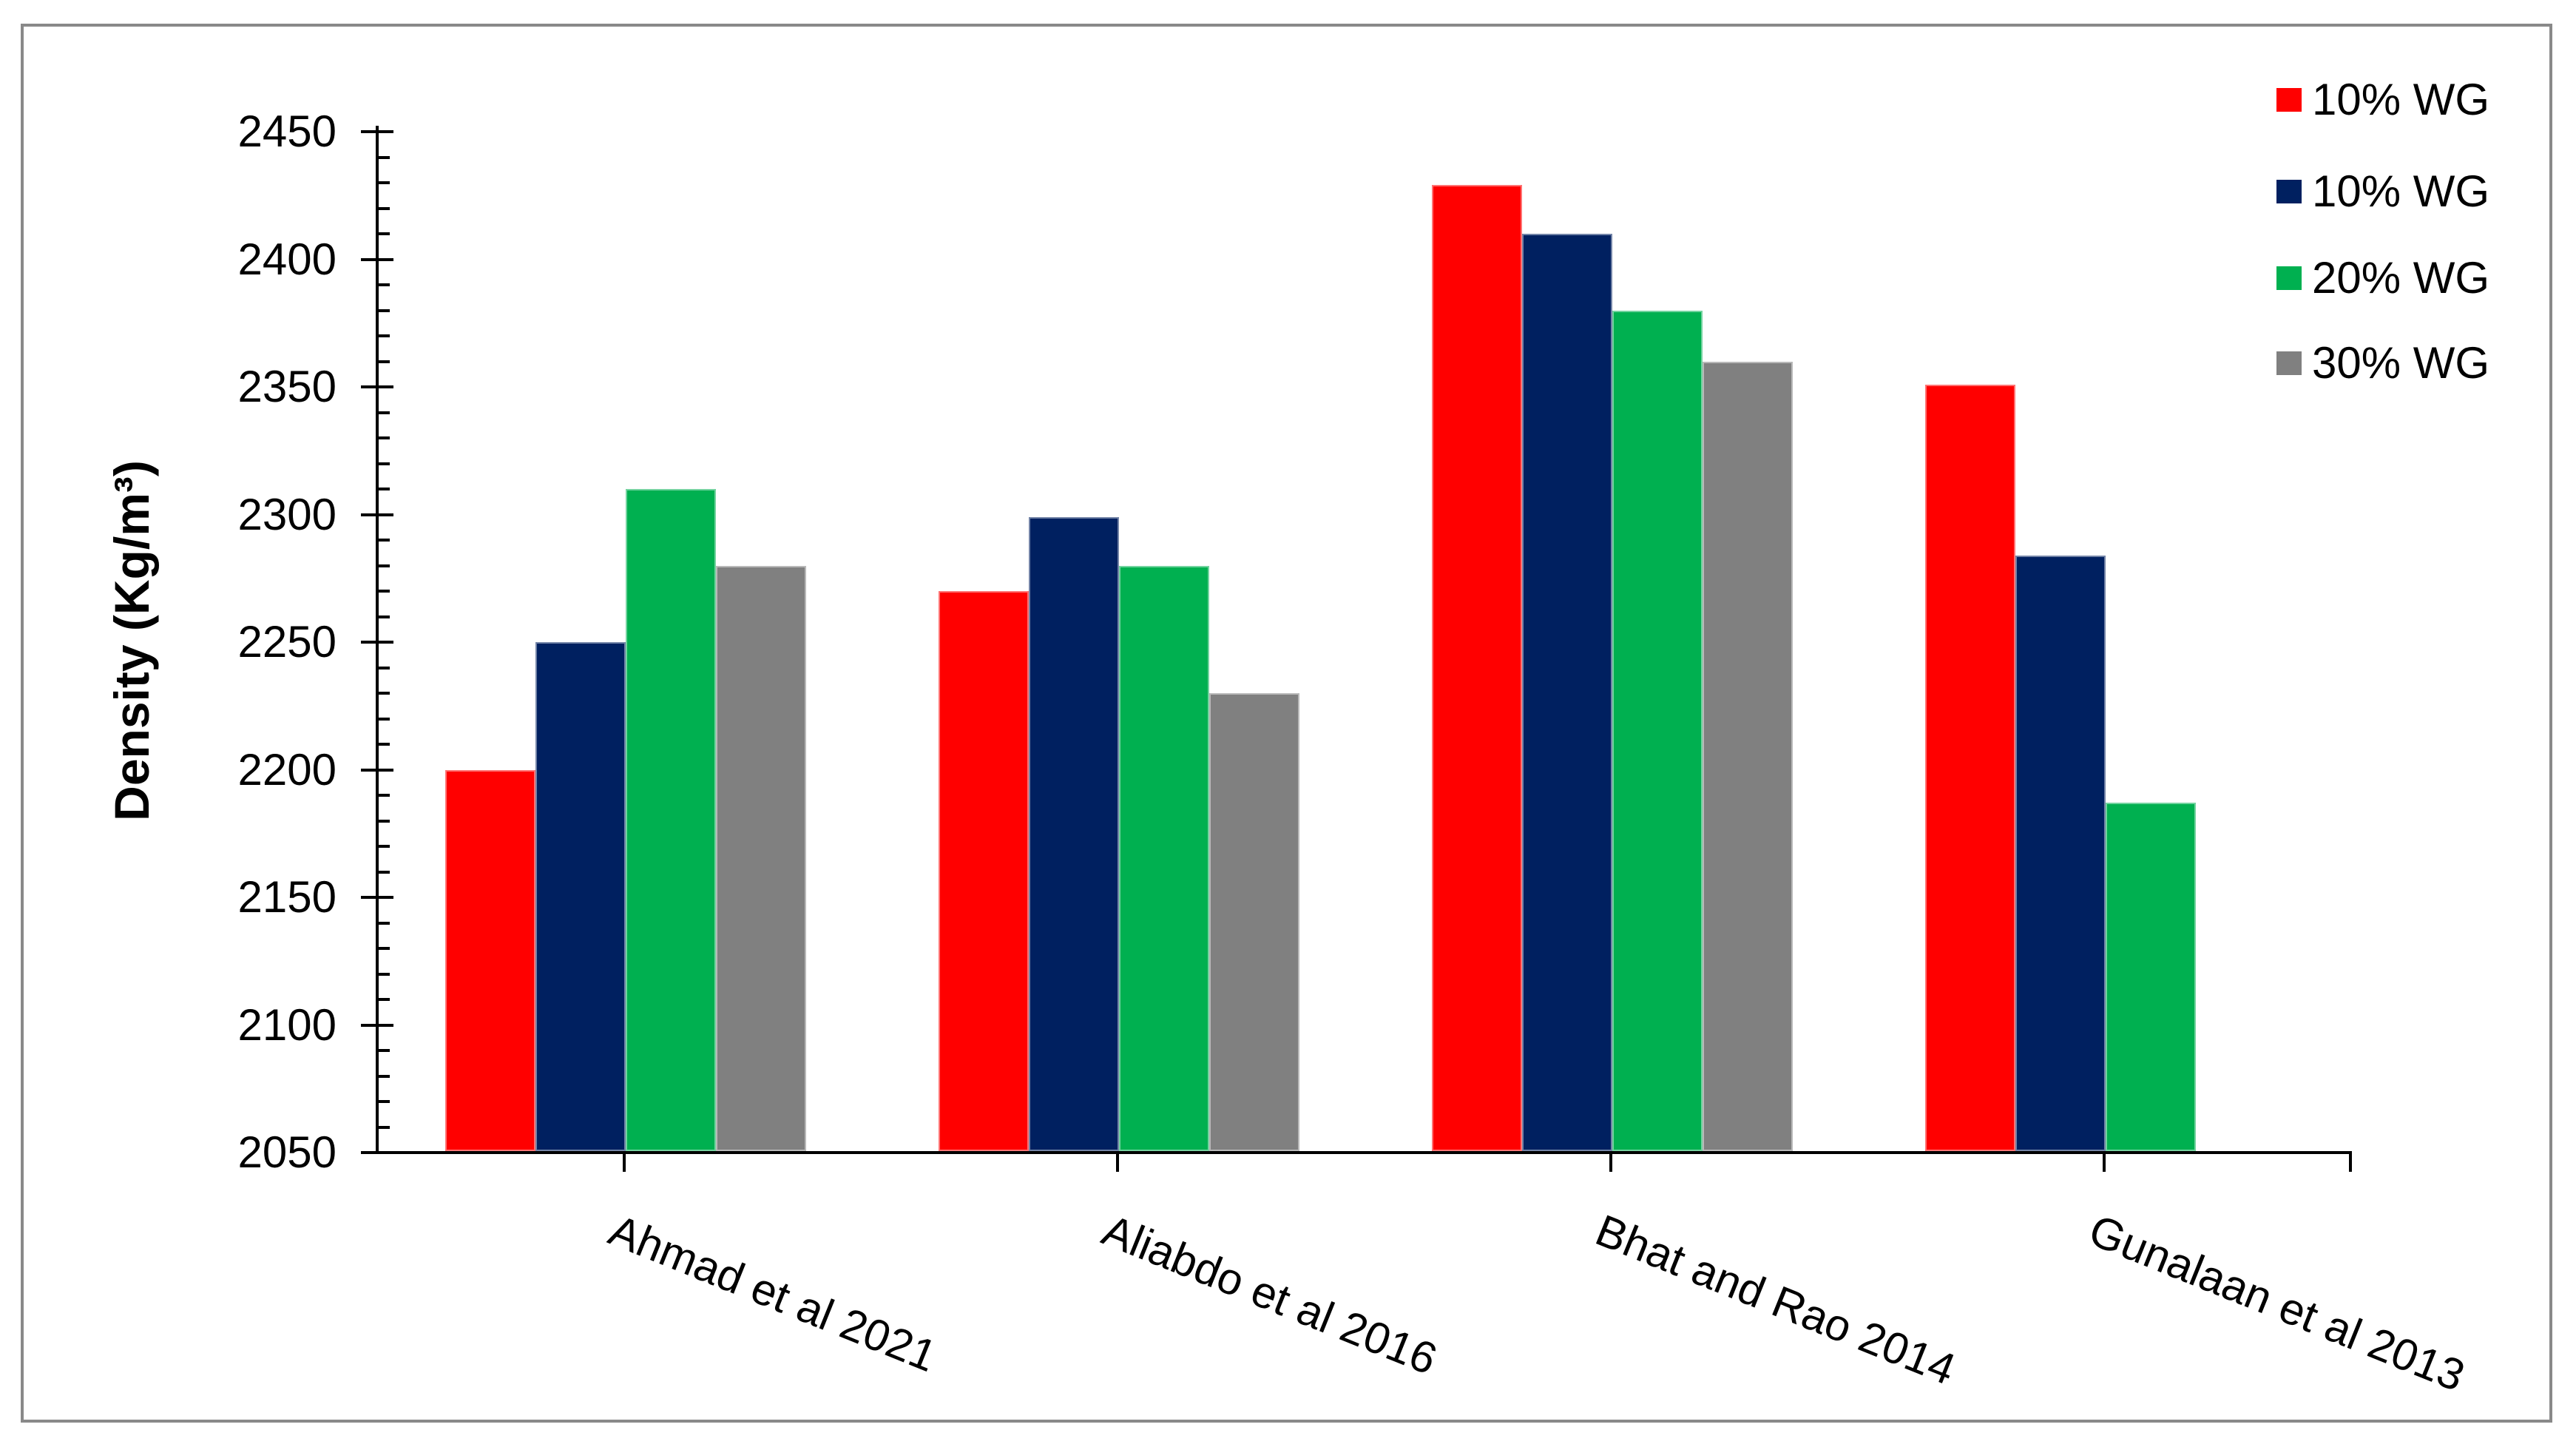  Describe the element at coordinates (287, 132) in the screenshot. I see `y-tick-label: 2450` at that location.